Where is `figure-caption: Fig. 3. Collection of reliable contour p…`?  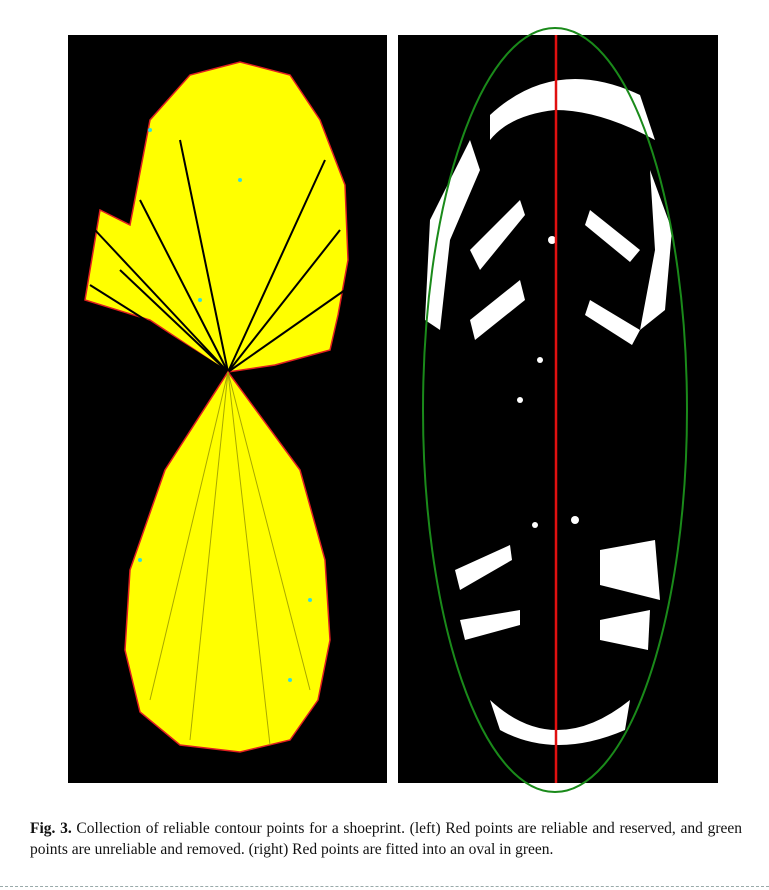 figure-caption: Fig. 3. Collection of reliable contour p… is located at coordinates (386, 839).